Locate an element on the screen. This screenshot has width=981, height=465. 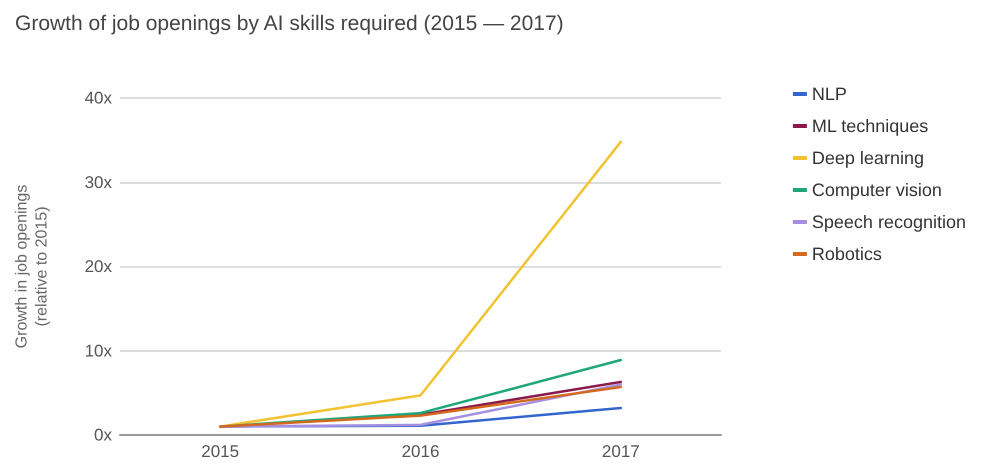
legend-label: Computer vision is located at coordinates (877, 190).